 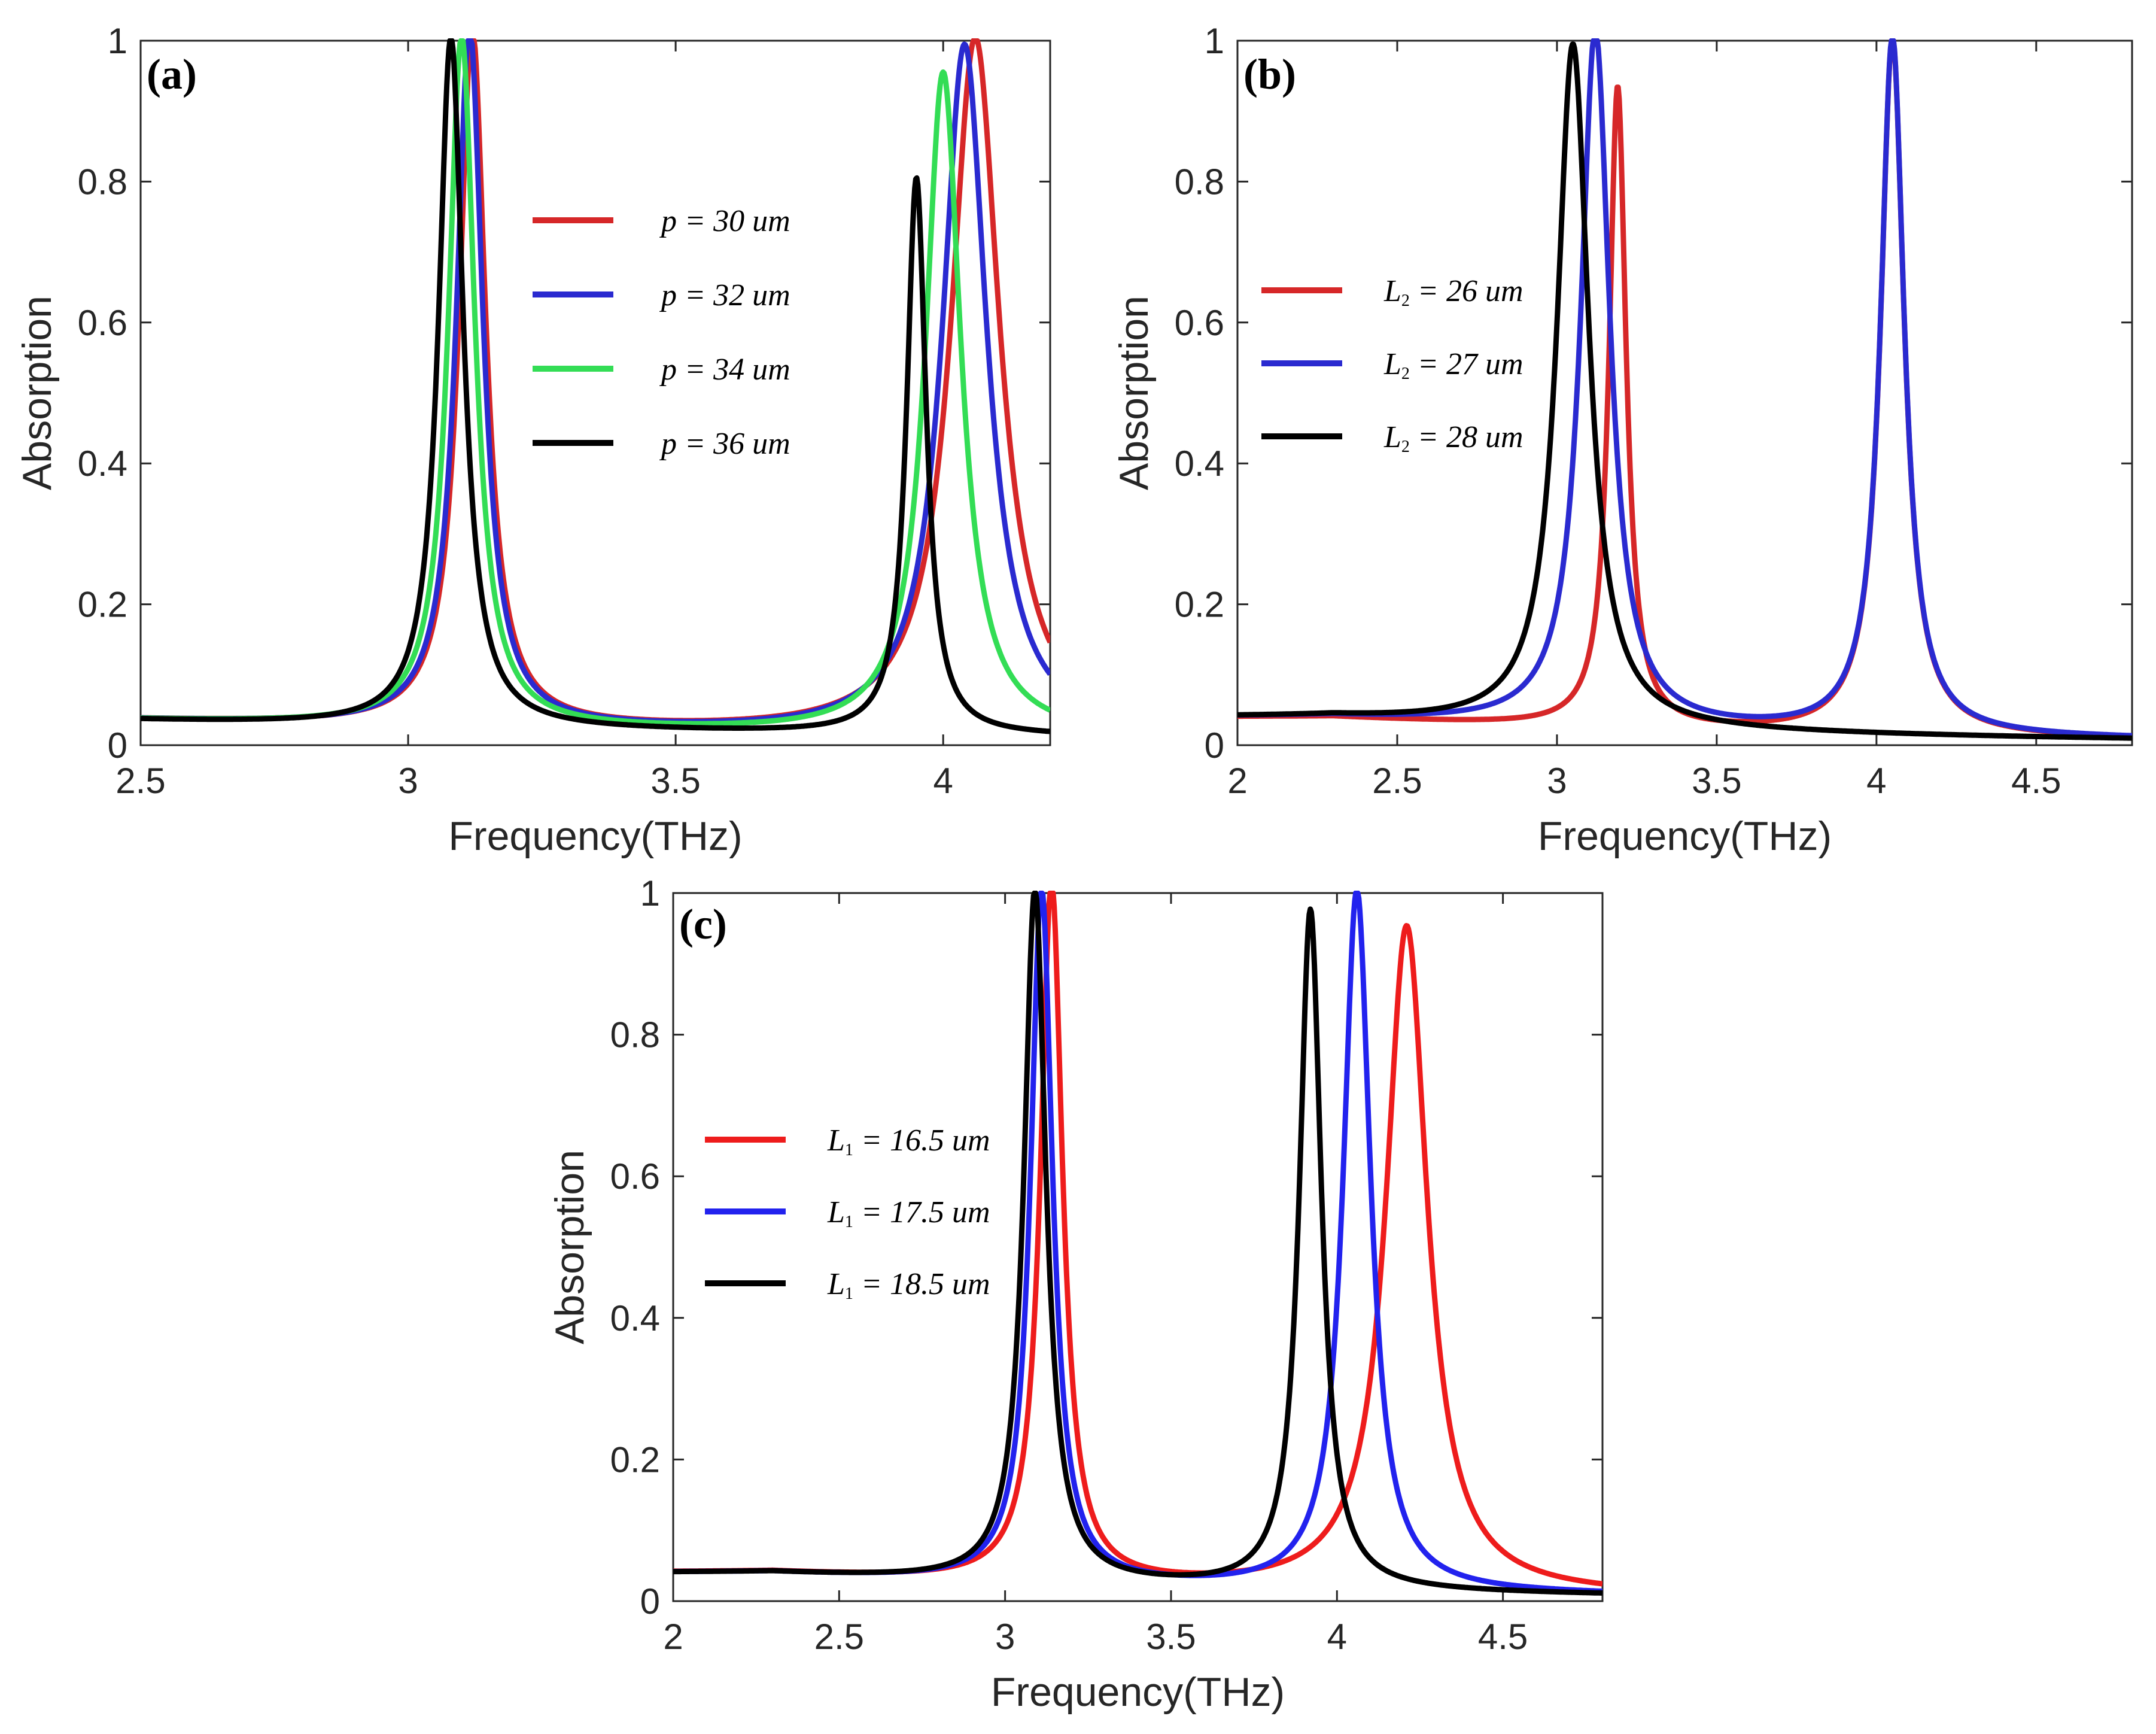 What do you see at coordinates (921, 1141) in the screenshot?
I see `legend-value: = 16.5 um` at bounding box center [921, 1141].